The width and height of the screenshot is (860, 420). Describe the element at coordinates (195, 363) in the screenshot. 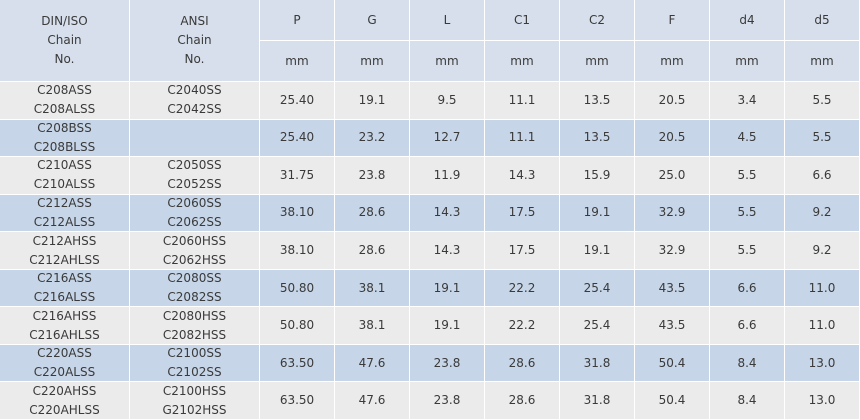

I see `ansi-cell: C2100SS C2102SS` at that location.